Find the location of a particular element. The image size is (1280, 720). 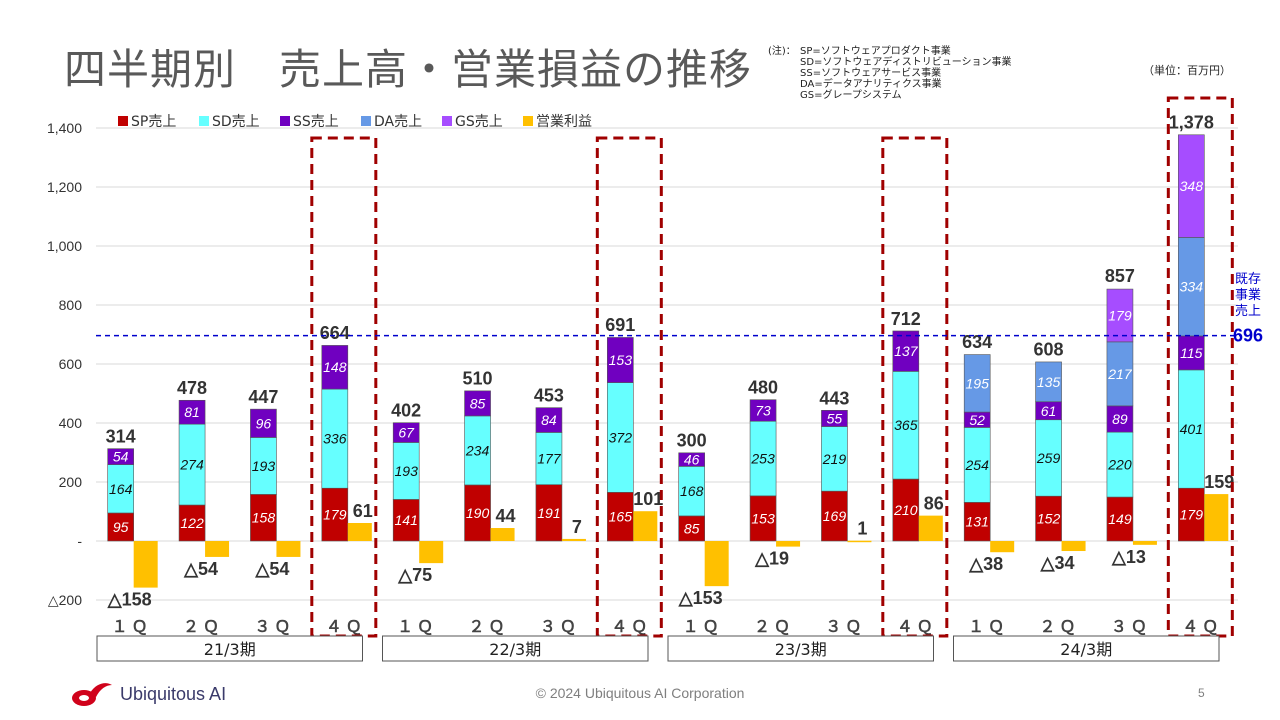

total-label: 857 is located at coordinates (1120, 276).